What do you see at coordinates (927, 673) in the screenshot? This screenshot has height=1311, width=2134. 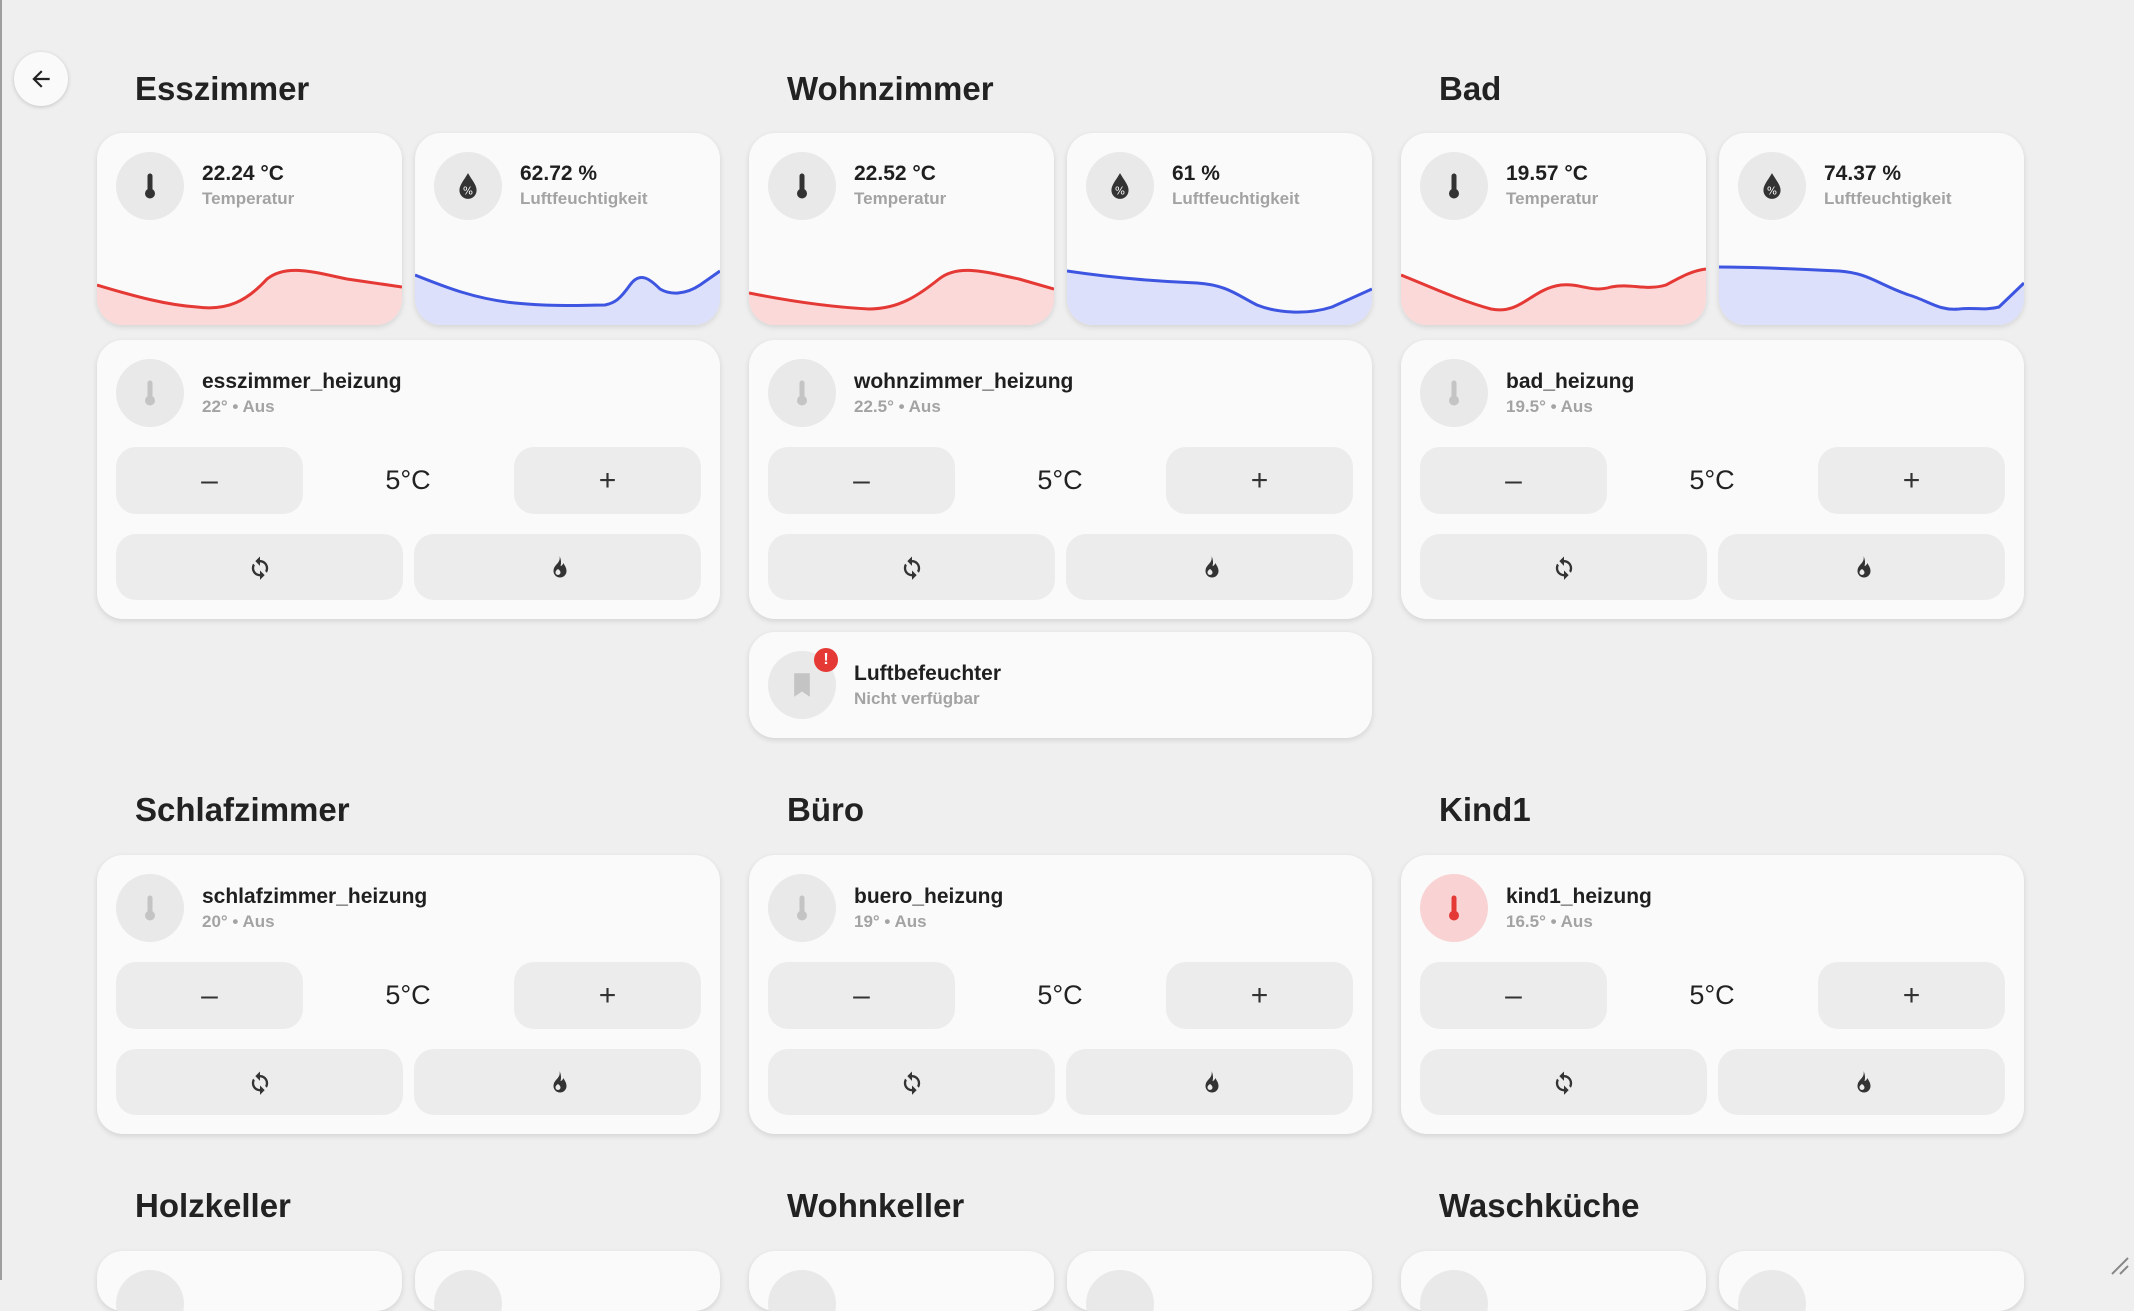 I see `device-name: Luftbefeuchter` at bounding box center [927, 673].